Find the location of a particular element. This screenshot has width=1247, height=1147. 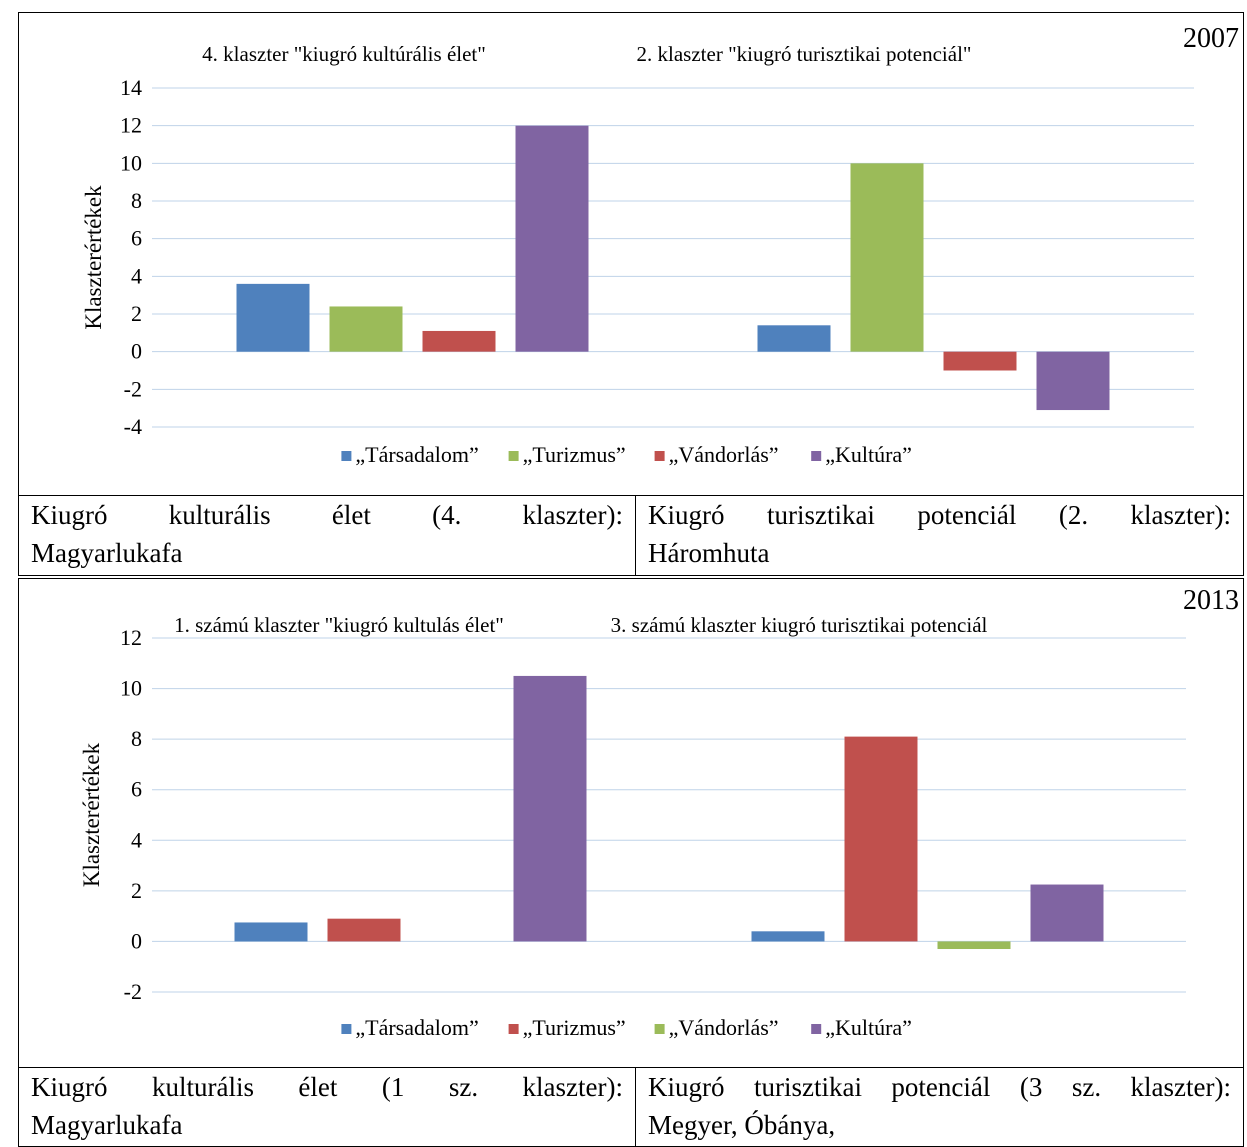

caption-left-line1: Kiugró kulturális élet (4. klaszter): is located at coordinates (327, 515).